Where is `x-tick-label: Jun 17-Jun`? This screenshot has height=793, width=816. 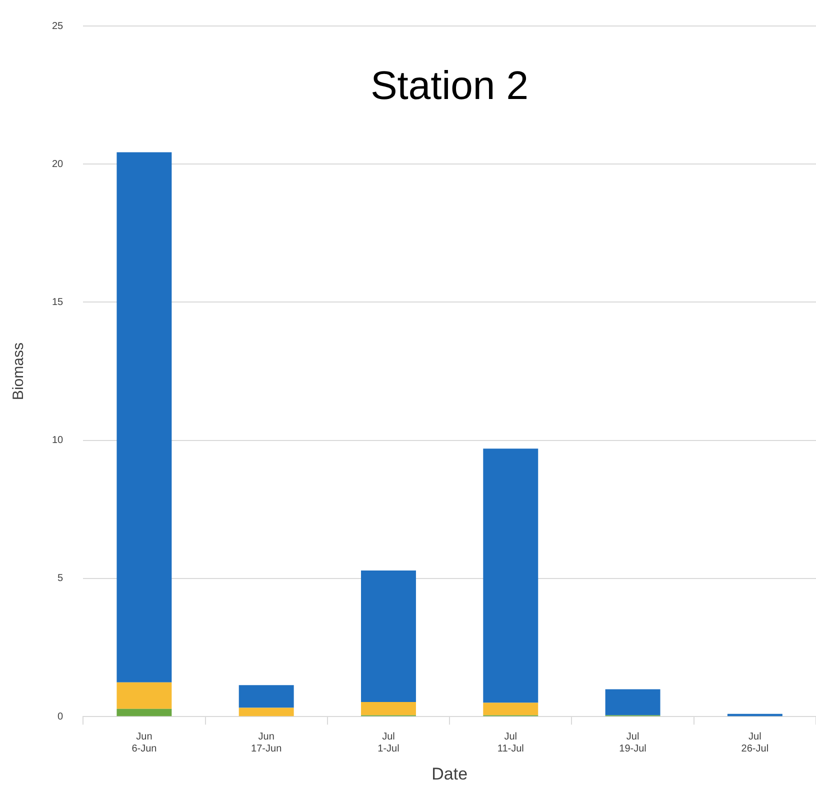 x-tick-label: Jun 17-Jun is located at coordinates (266, 742).